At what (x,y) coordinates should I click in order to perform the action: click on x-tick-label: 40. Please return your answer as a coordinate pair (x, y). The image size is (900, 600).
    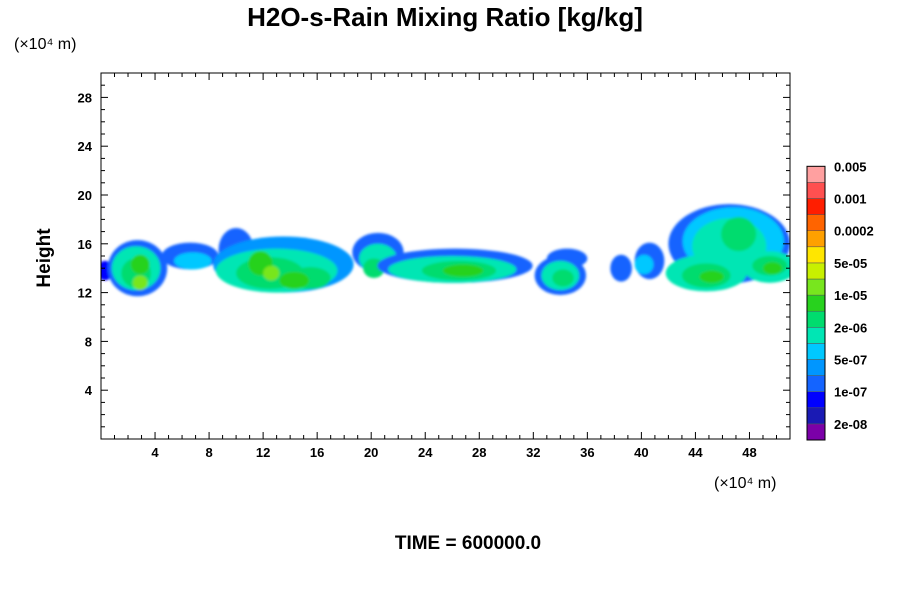
    Looking at the image, I should click on (641, 452).